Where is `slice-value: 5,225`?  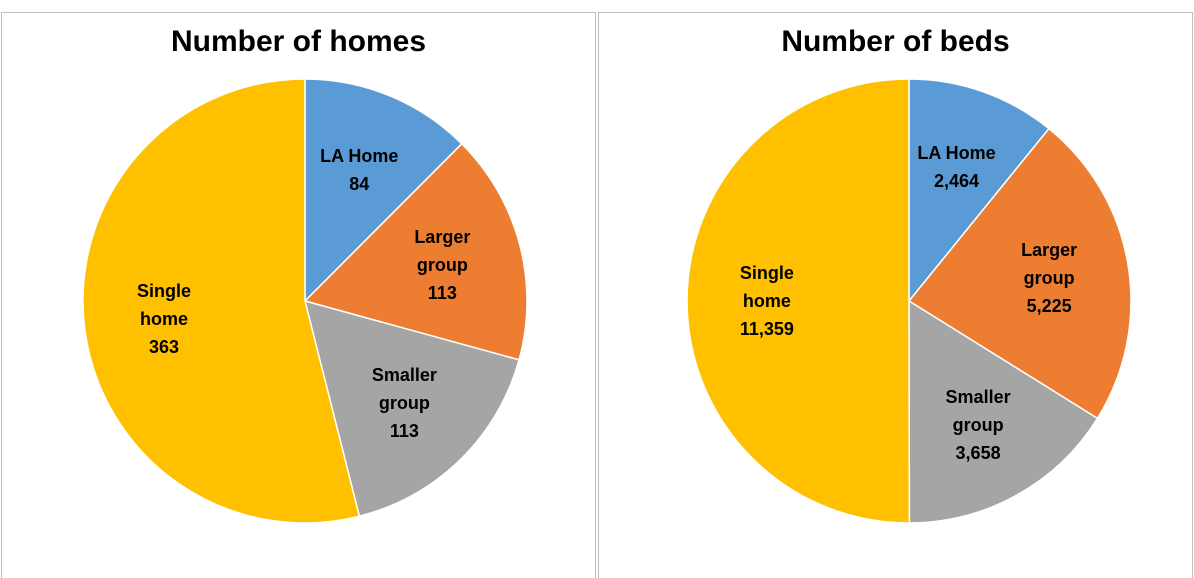 slice-value: 5,225 is located at coordinates (1049, 305).